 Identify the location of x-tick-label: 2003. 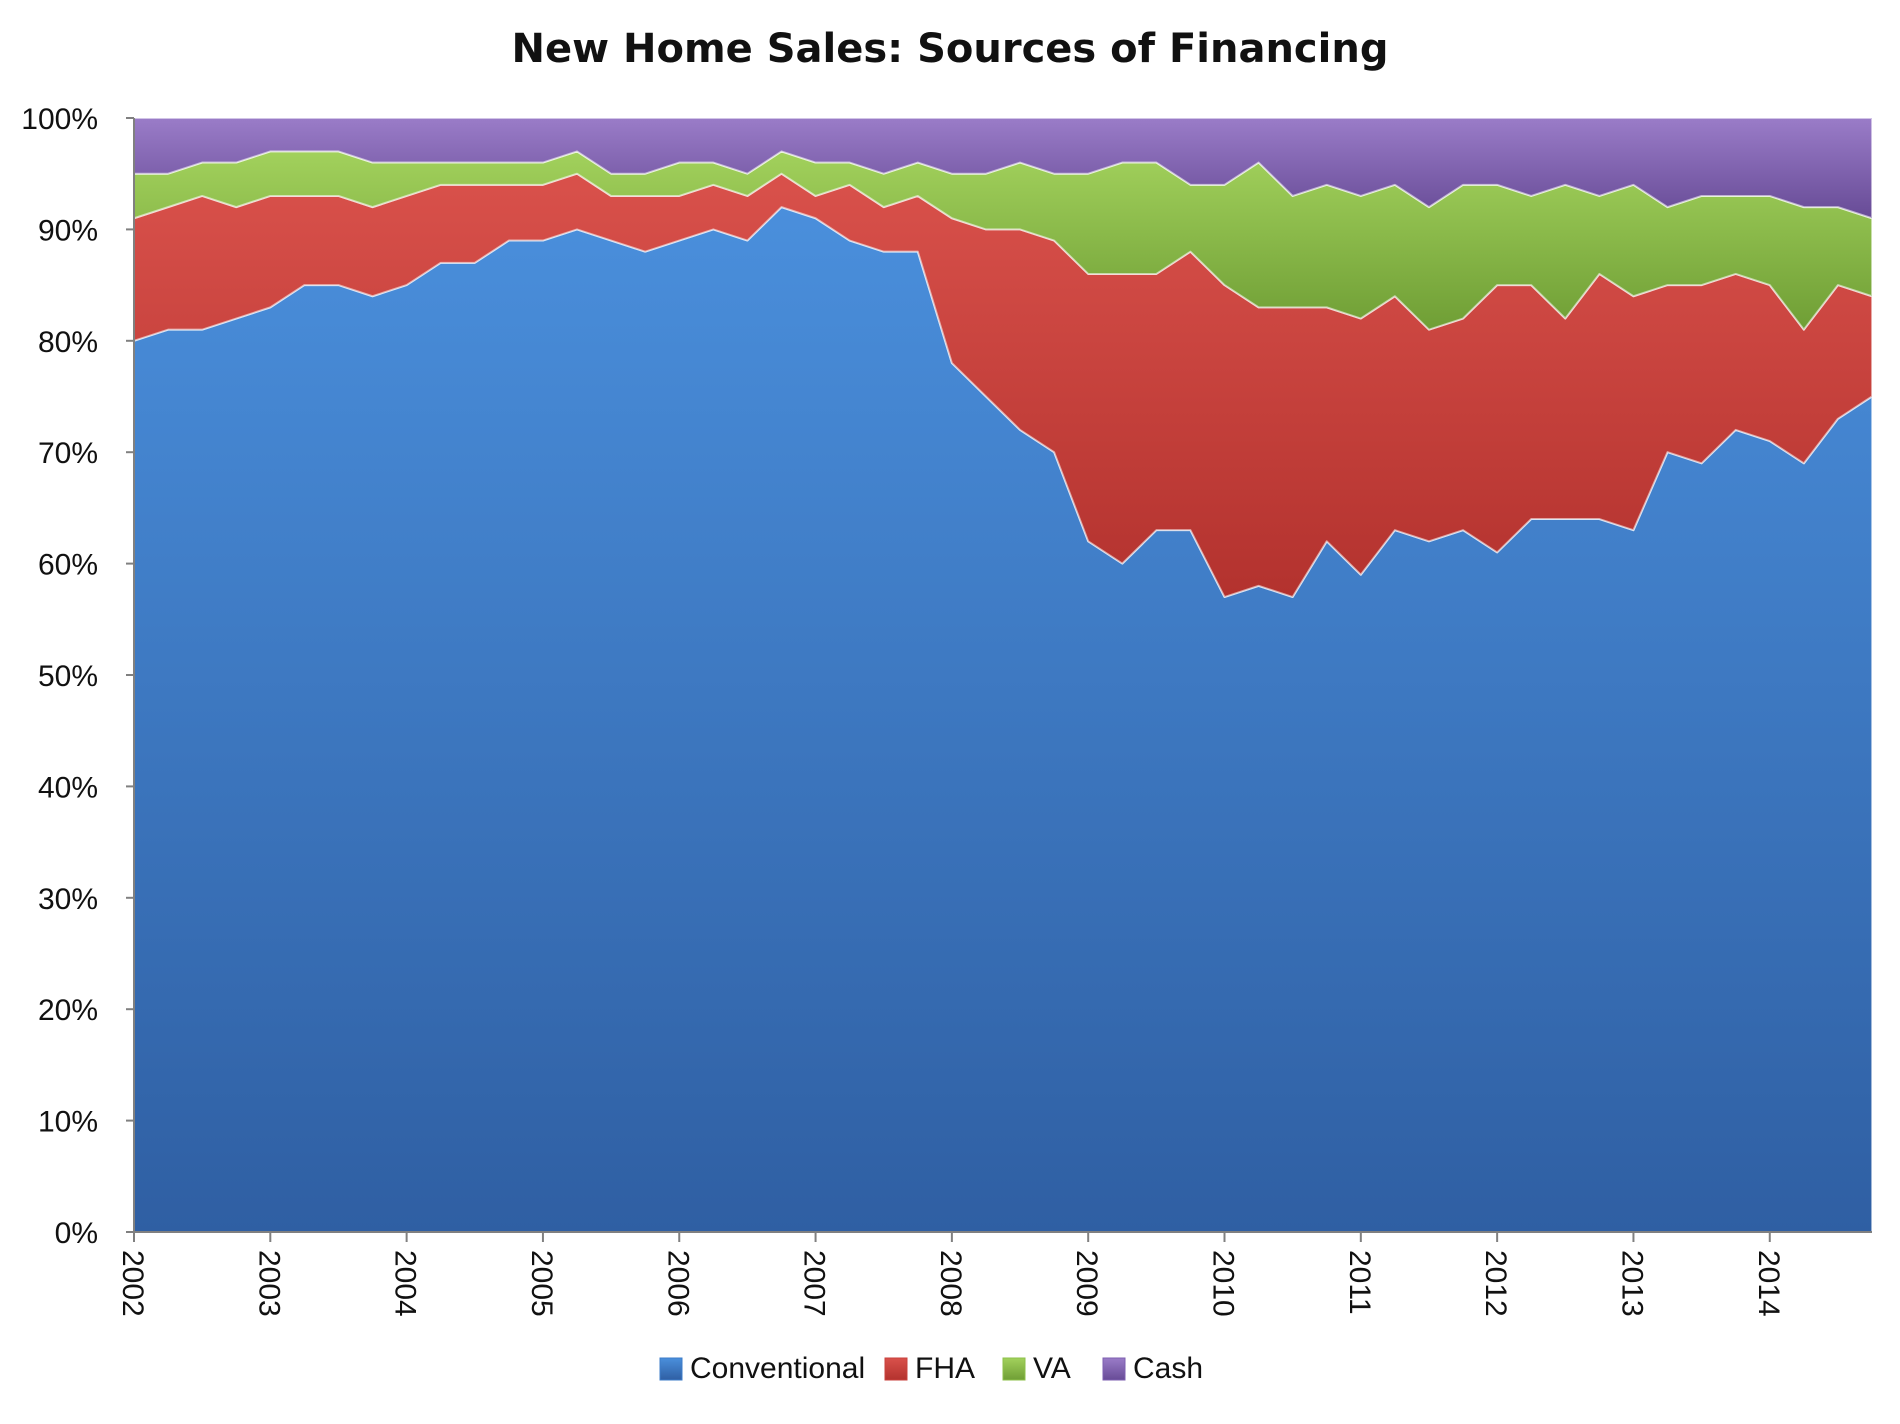
(268, 1283).